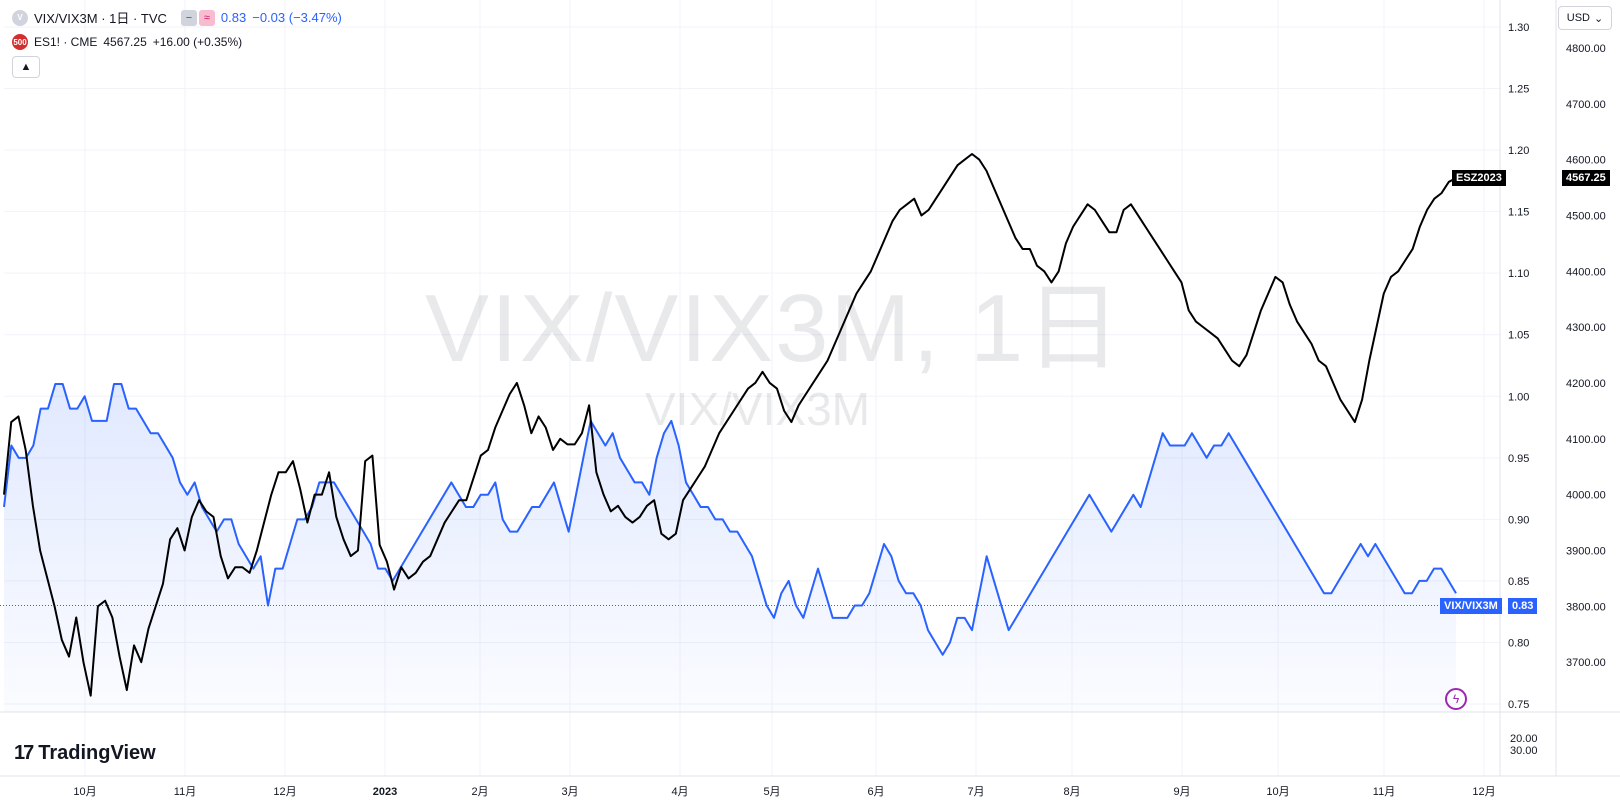 The height and width of the screenshot is (806, 1620). Describe the element at coordinates (1586, 49) in the screenshot. I see `y-right-tick-label: 4800.00` at that location.